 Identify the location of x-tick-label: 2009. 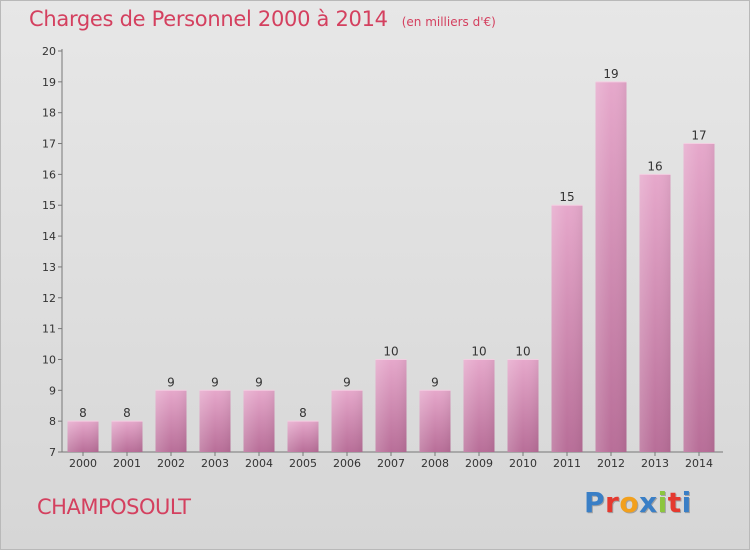
(479, 463).